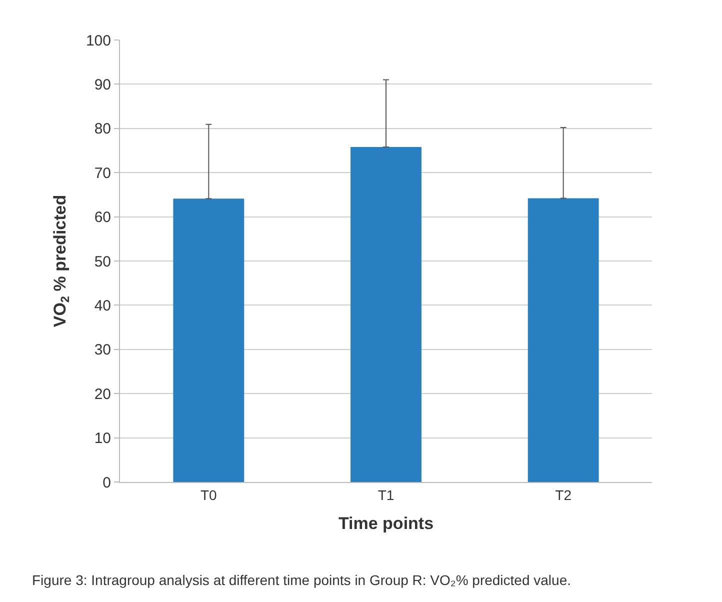  Describe the element at coordinates (102, 350) in the screenshot. I see `y-tick-label: 30` at that location.